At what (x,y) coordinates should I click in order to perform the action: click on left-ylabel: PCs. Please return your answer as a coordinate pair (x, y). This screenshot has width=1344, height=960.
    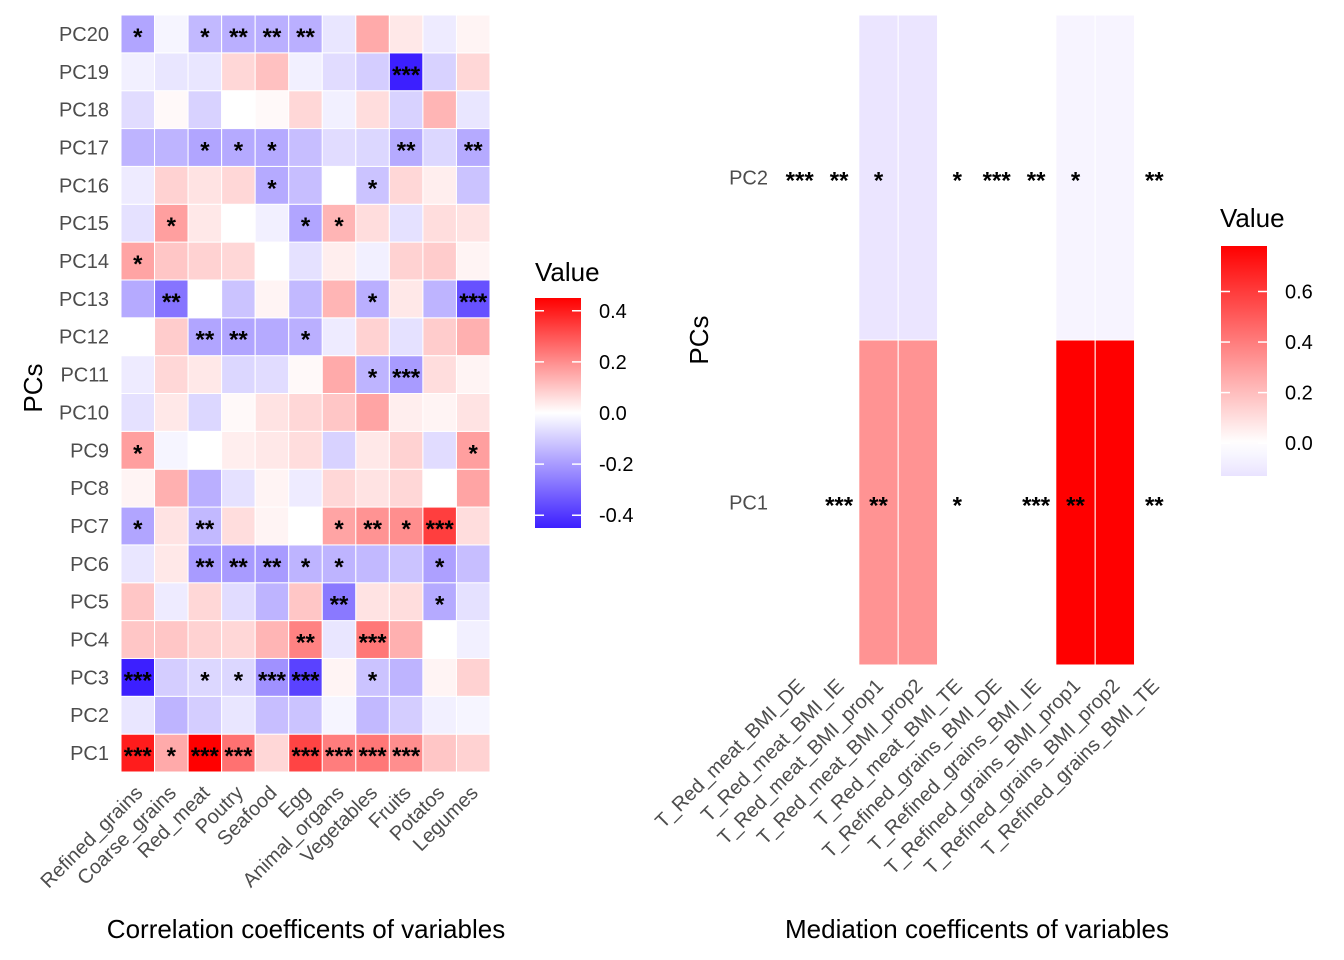
    Looking at the image, I should click on (33, 387).